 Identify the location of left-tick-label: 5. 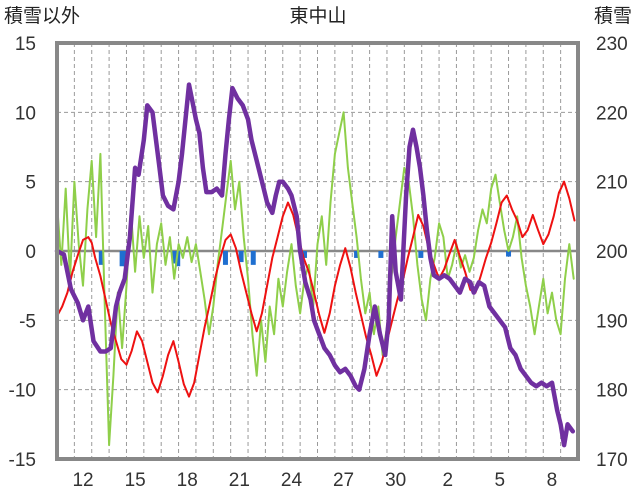
(30, 183).